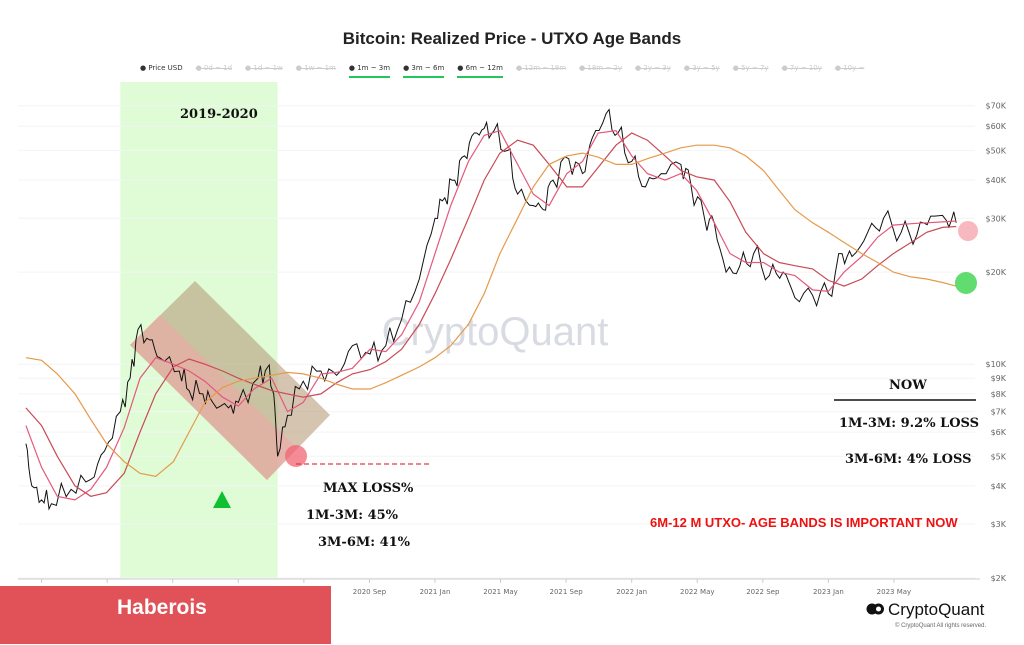  Describe the element at coordinates (480, 71) in the screenshot. I see `legend-item: ● 6m ~ 12m` at that location.